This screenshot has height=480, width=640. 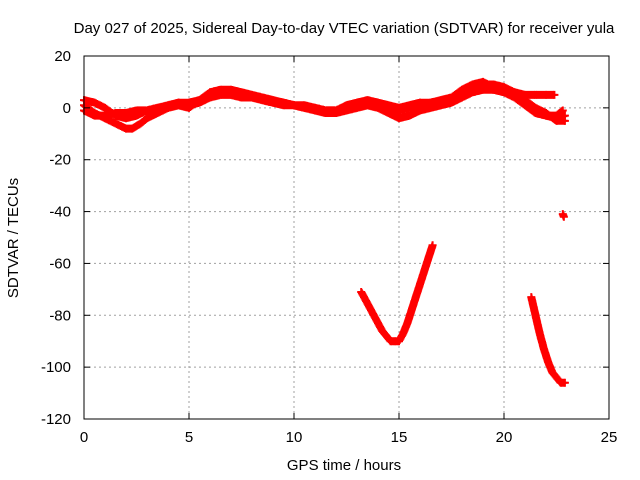 I want to click on y-tick-label: 0, so click(x=67, y=108).